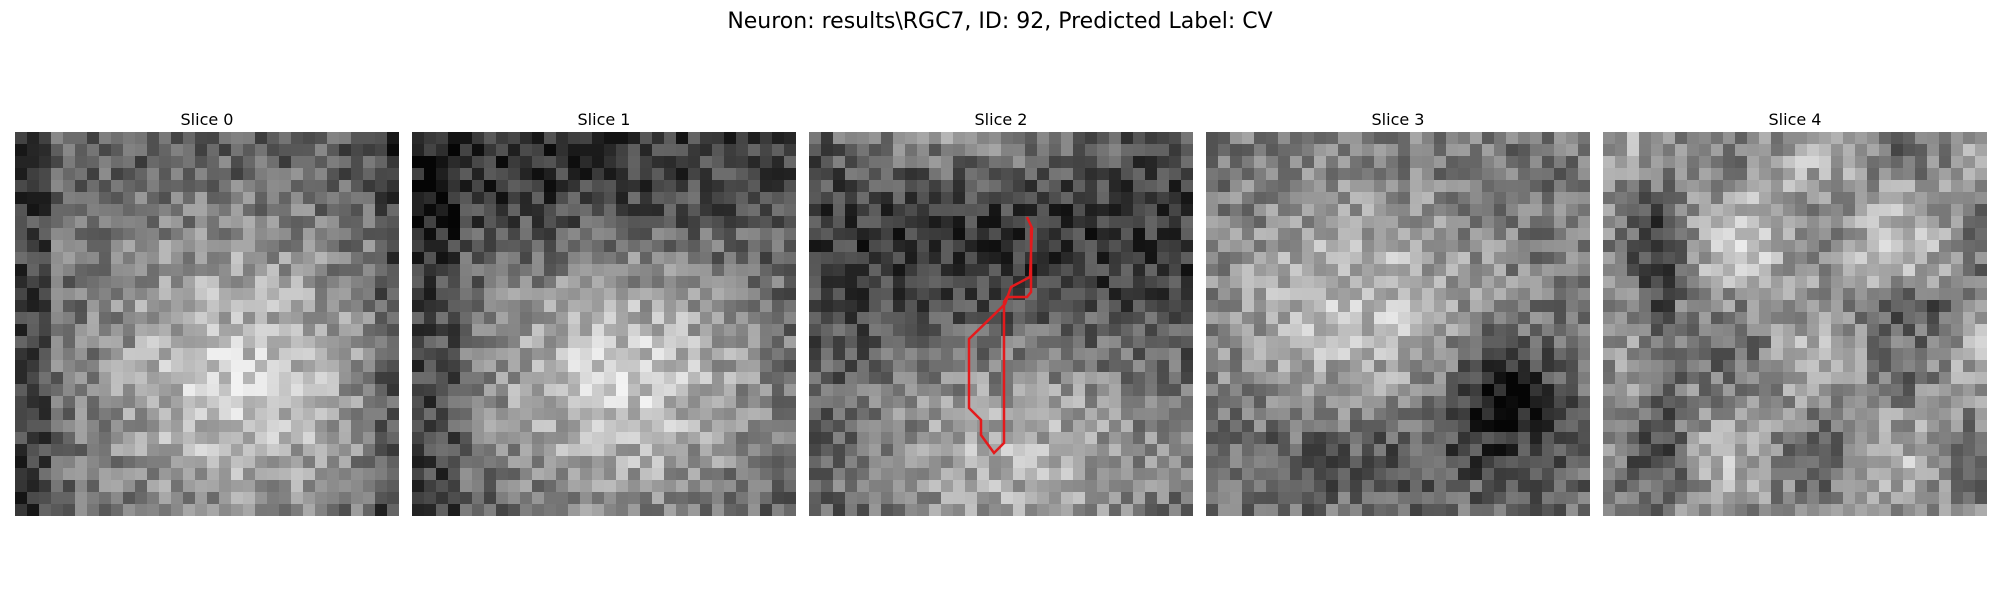 The height and width of the screenshot is (600, 2000). I want to click on panel-slice-1: Slice 1, so click(604, 312).